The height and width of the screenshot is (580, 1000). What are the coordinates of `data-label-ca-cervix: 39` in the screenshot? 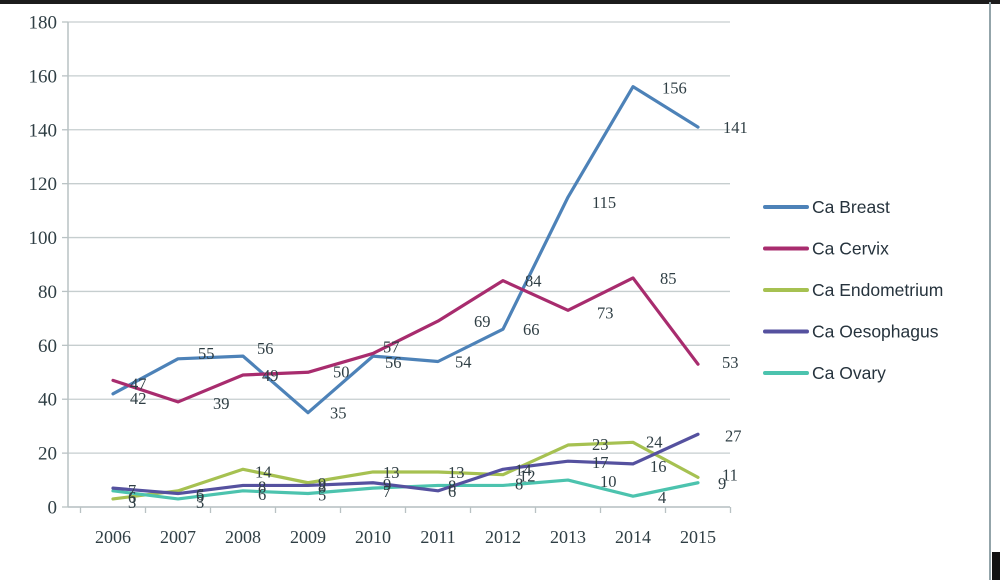 It's located at (221, 403).